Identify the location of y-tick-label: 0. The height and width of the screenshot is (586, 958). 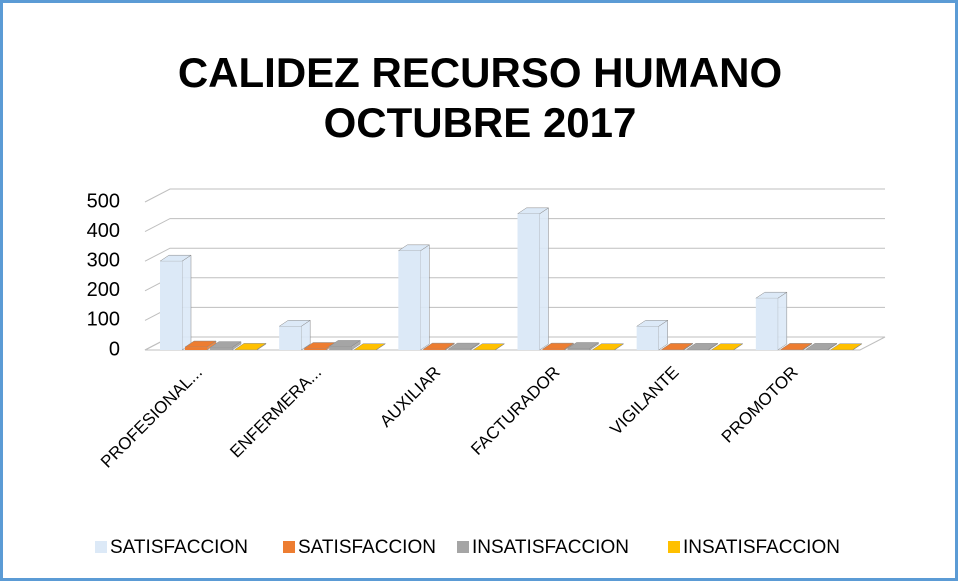
(114, 349).